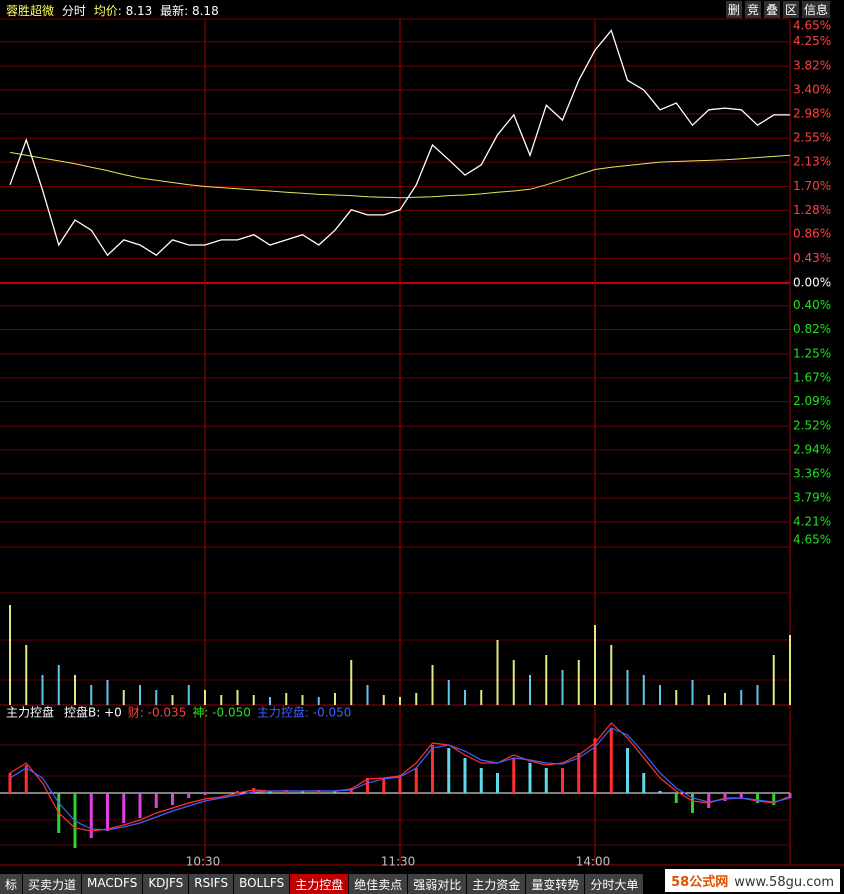 Image resolution: width=844 pixels, height=894 pixels. I want to click on legend-entry: 控盘B: +0, so click(93, 712).